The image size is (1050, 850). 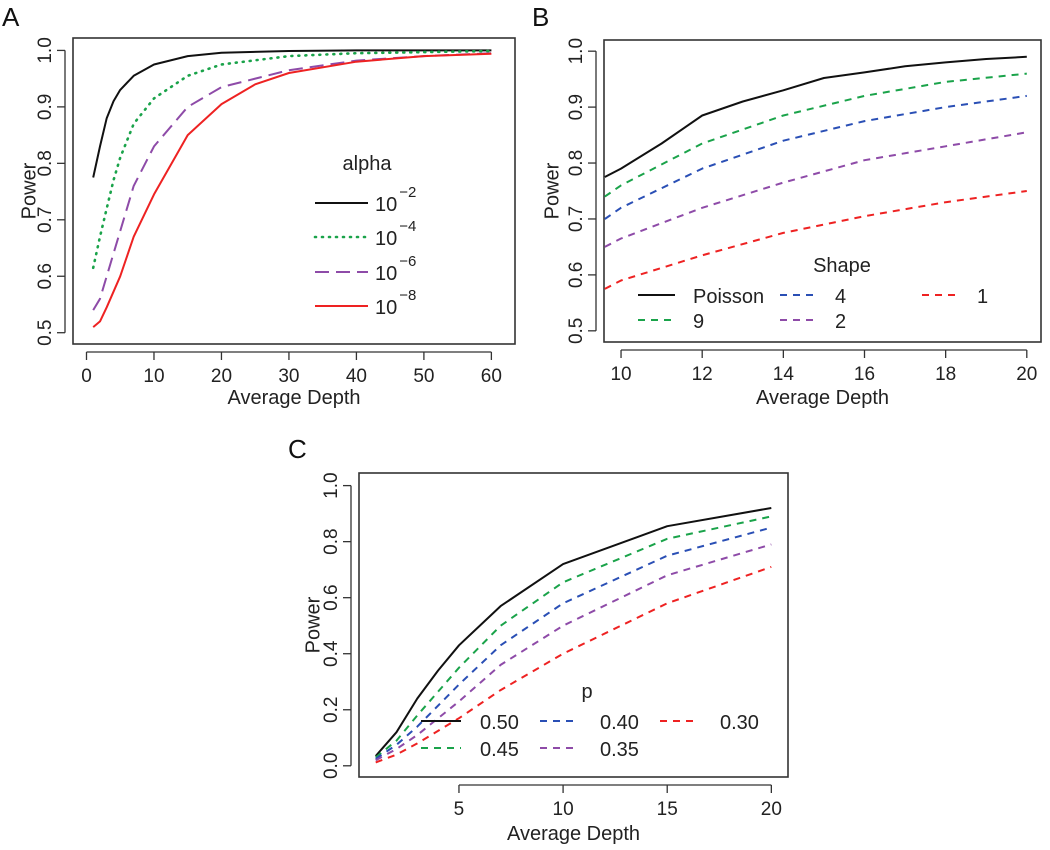 I want to click on legend-label: 2, so click(x=840, y=322).